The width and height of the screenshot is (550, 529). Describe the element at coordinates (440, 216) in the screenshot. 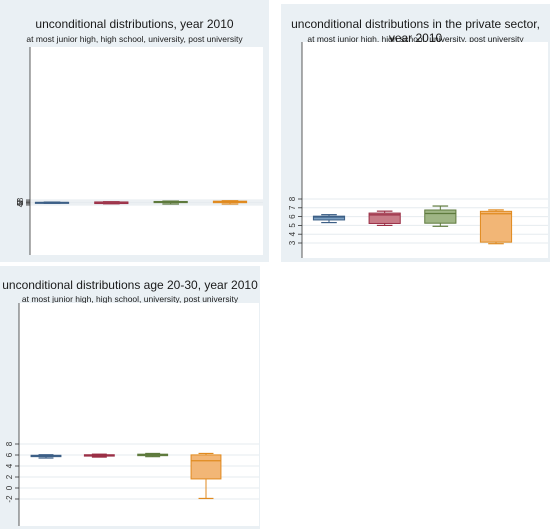

I see `box-university` at that location.